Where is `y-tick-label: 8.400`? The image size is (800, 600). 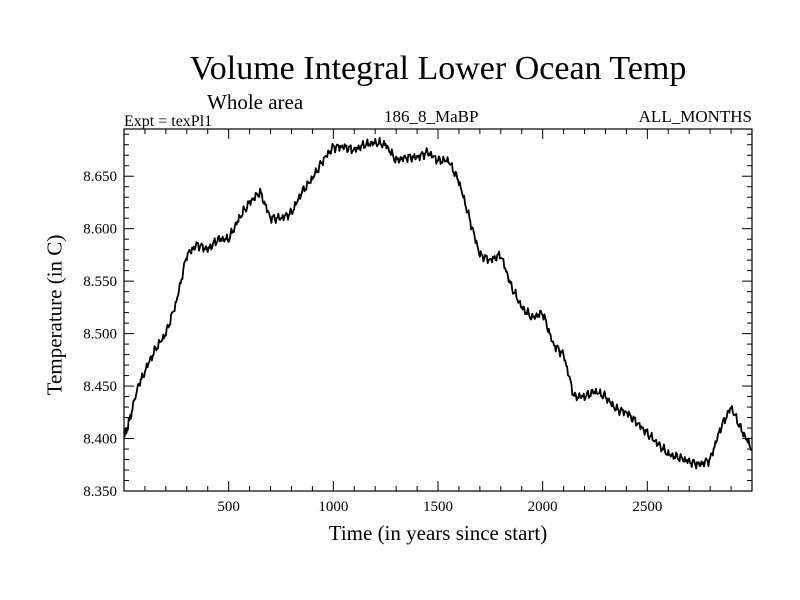 y-tick-label: 8.400 is located at coordinates (100, 440).